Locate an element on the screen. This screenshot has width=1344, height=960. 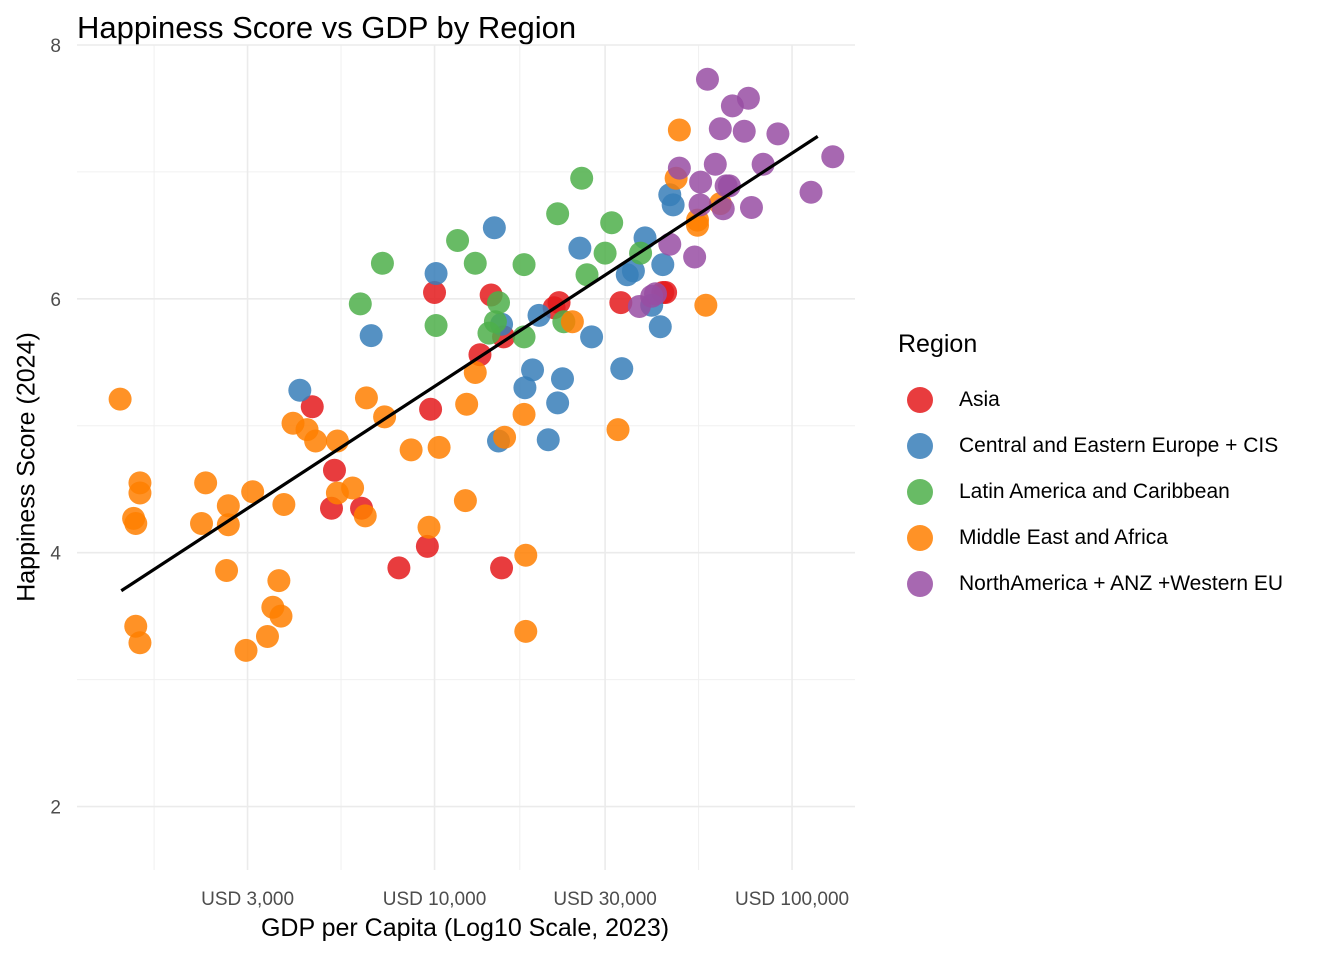
x-tick-label: USD 100,000 is located at coordinates (792, 899).